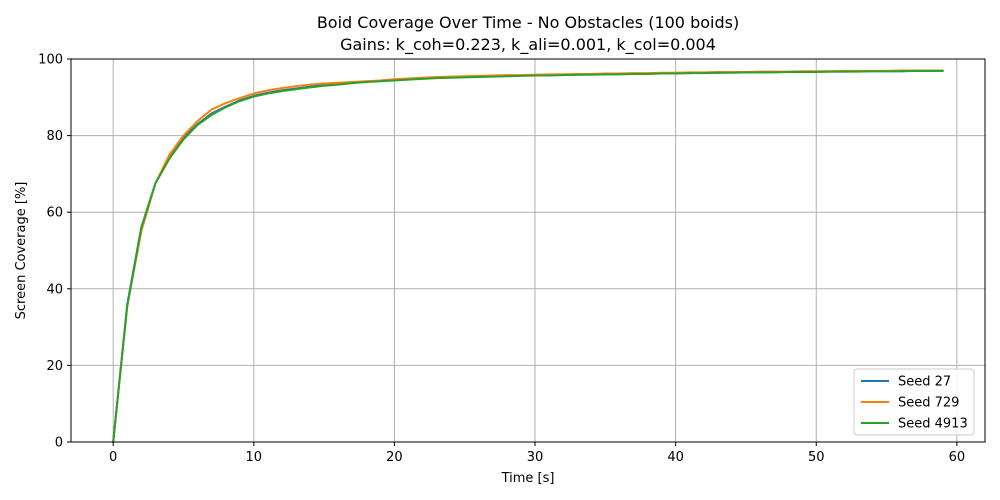  What do you see at coordinates (924, 382) in the screenshot?
I see `legend-label: Seed 27` at bounding box center [924, 382].